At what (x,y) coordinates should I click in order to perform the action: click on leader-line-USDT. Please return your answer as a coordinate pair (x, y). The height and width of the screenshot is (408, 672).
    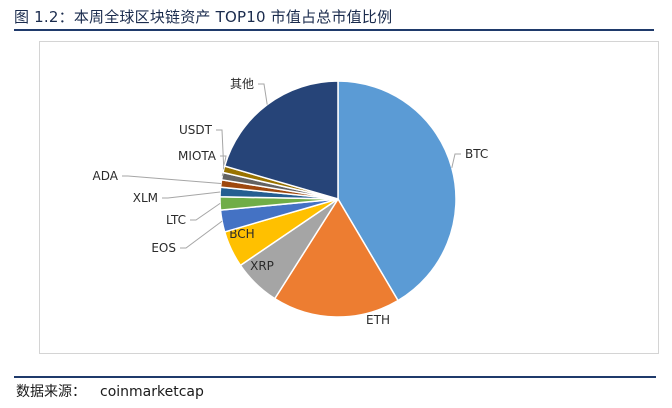
    Looking at the image, I should click on (220, 149).